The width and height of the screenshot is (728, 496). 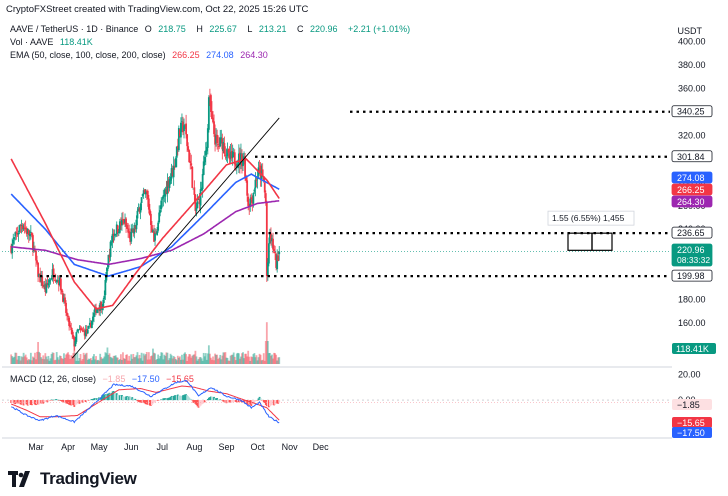 I want to click on price-tag-level, so click(x=692, y=156).